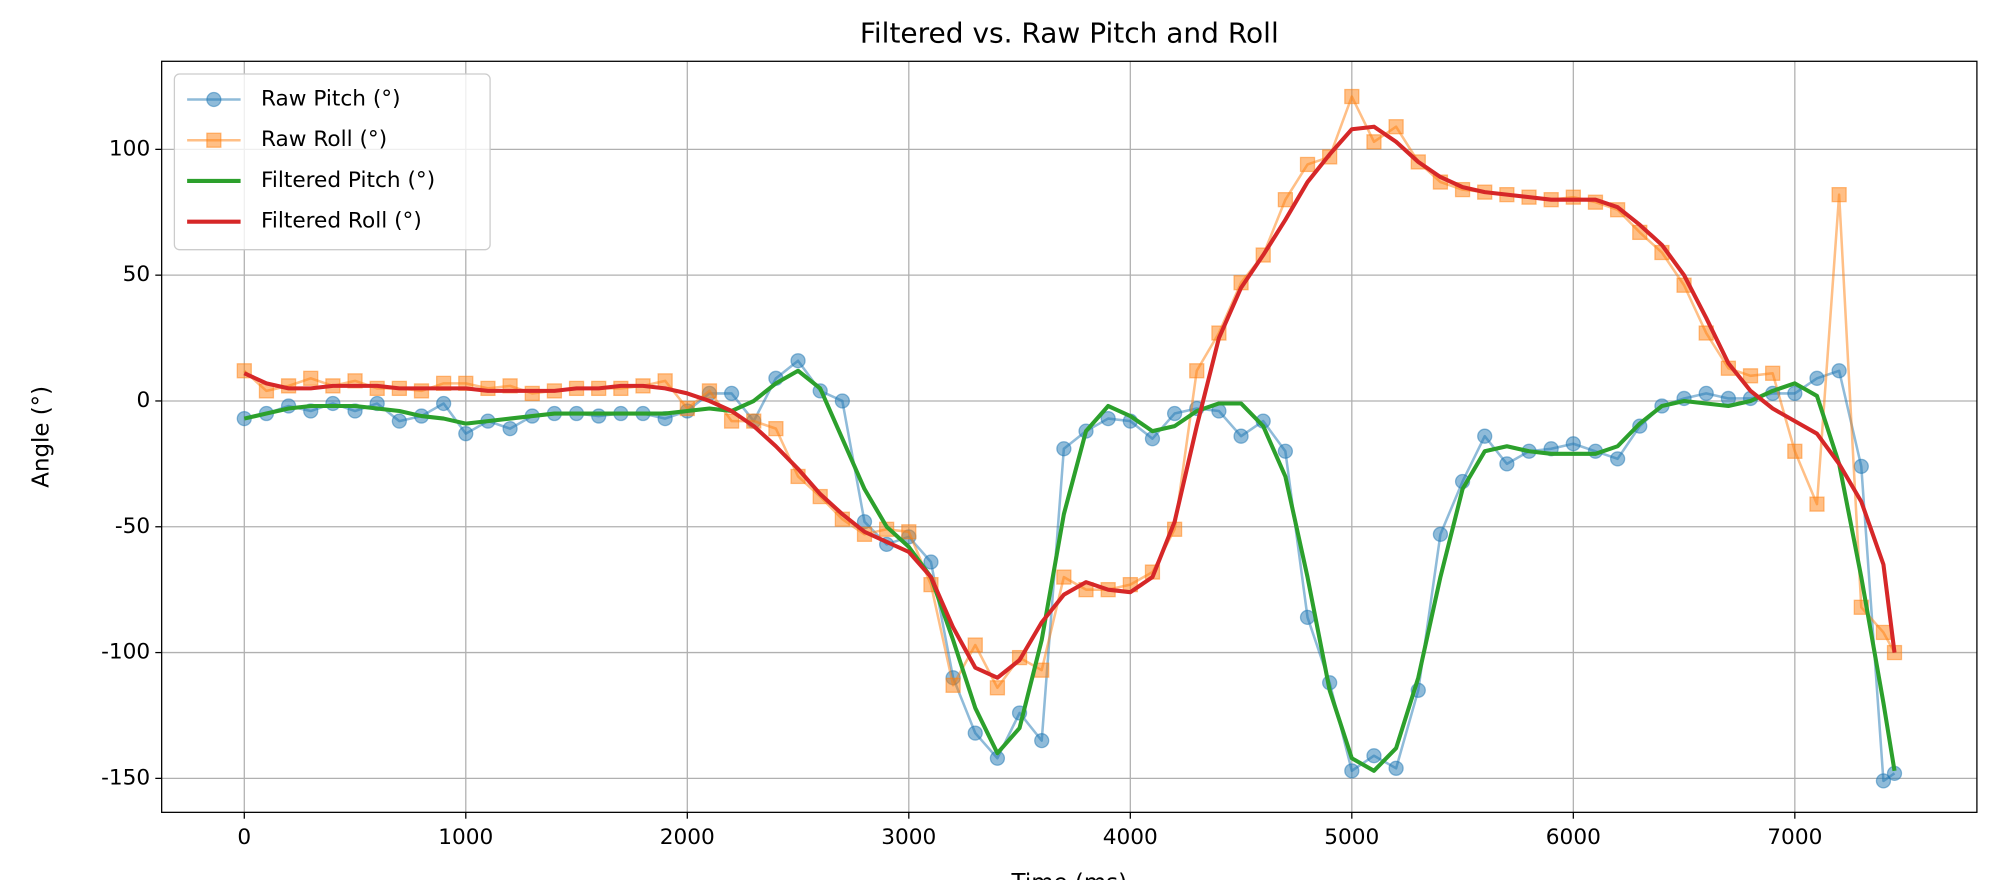 Image resolution: width=1996 pixels, height=884 pixels. What do you see at coordinates (1794, 837) in the screenshot?
I see `x-tick-label: 7000` at bounding box center [1794, 837].